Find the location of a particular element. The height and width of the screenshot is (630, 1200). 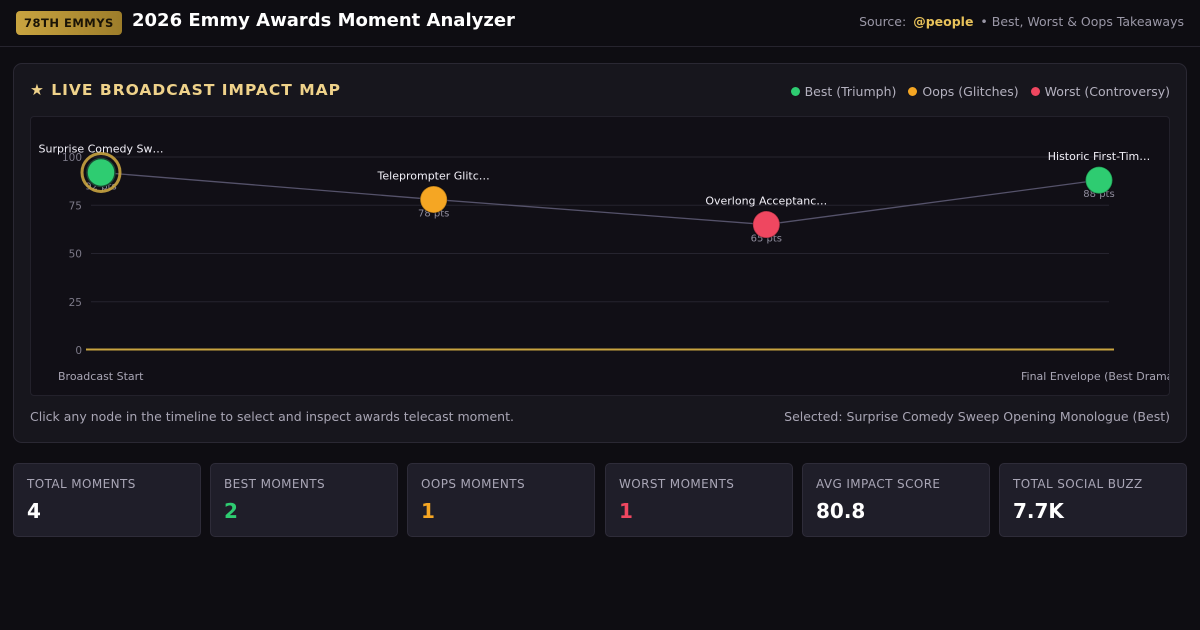

y-tick-label: 100 is located at coordinates (72, 158).